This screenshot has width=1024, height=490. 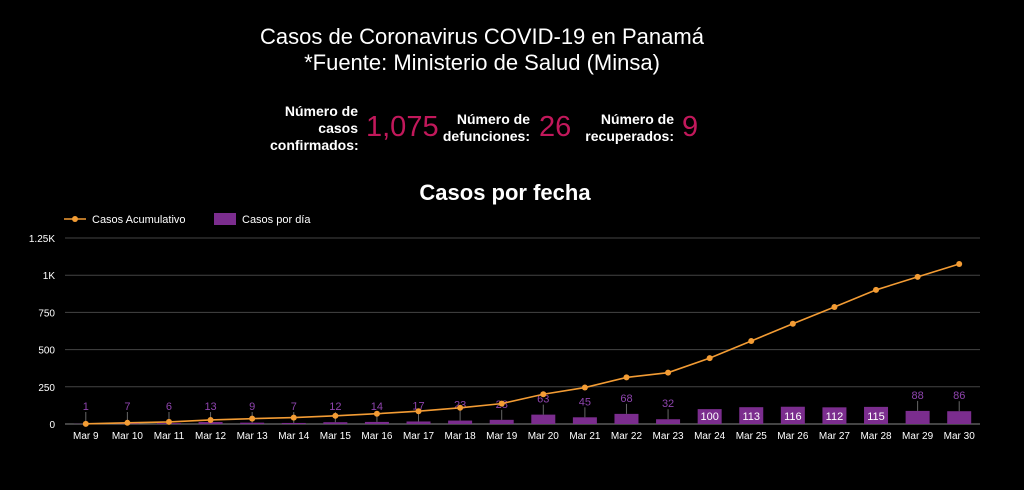 I want to click on bar-data-label: 68, so click(x=626, y=399).